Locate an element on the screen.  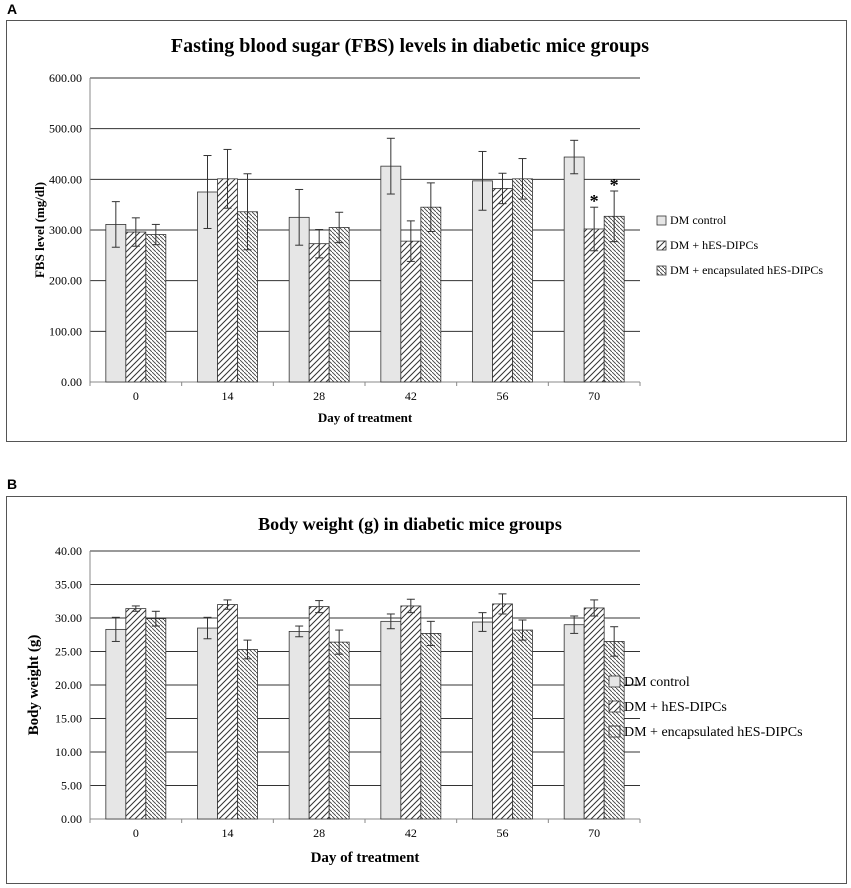
y-tick-label: 10.00 is located at coordinates (68, 752).